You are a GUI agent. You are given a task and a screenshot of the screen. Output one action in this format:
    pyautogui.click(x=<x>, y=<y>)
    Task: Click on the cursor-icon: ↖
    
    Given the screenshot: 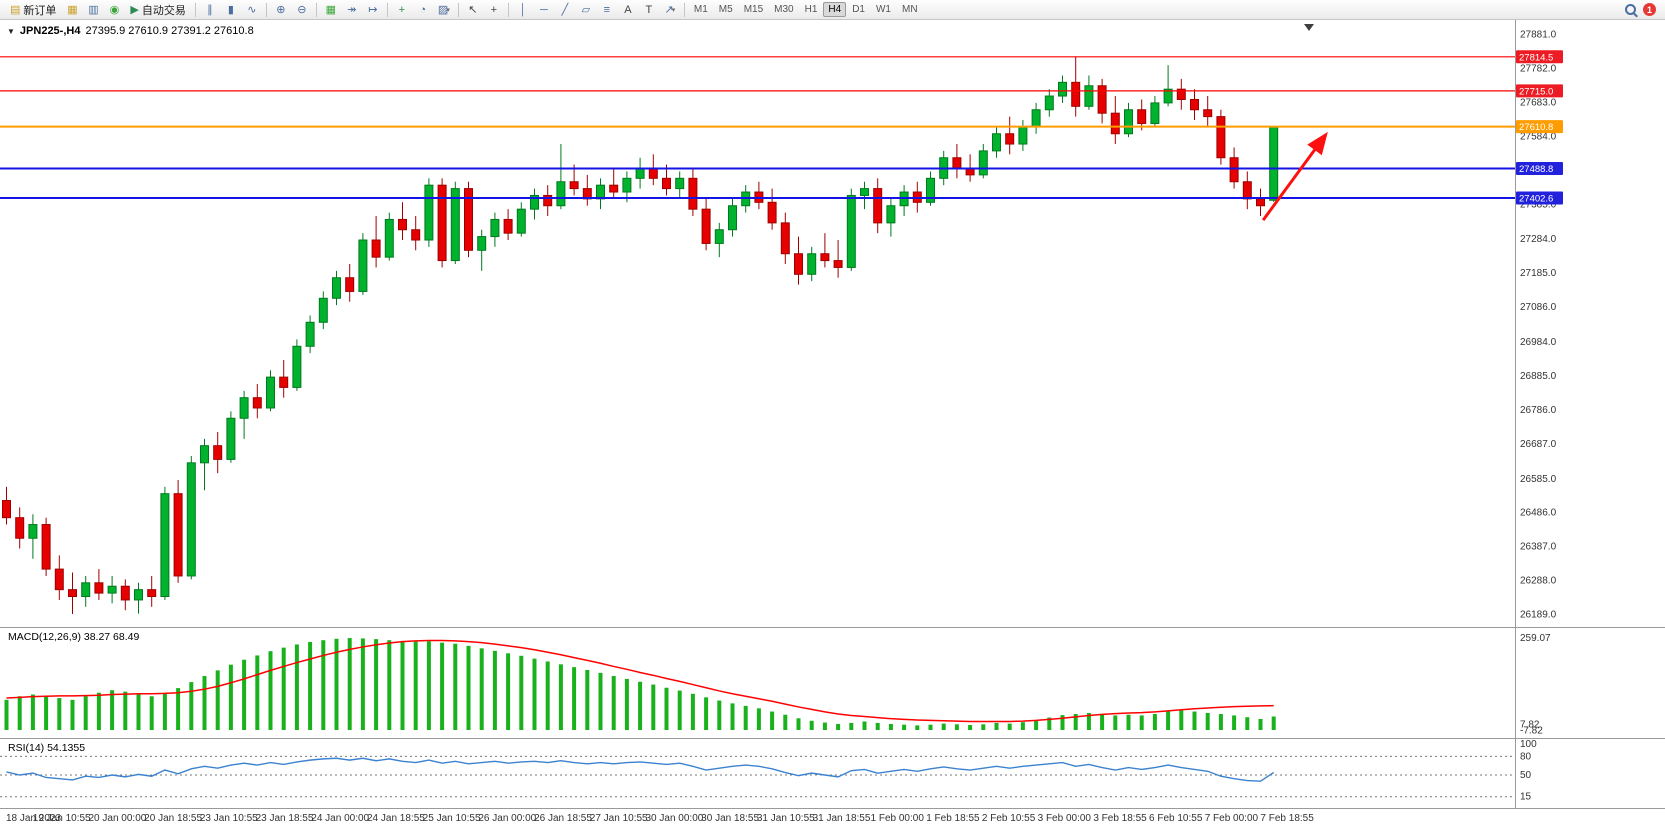 What is the action you would take?
    pyautogui.click(x=473, y=10)
    